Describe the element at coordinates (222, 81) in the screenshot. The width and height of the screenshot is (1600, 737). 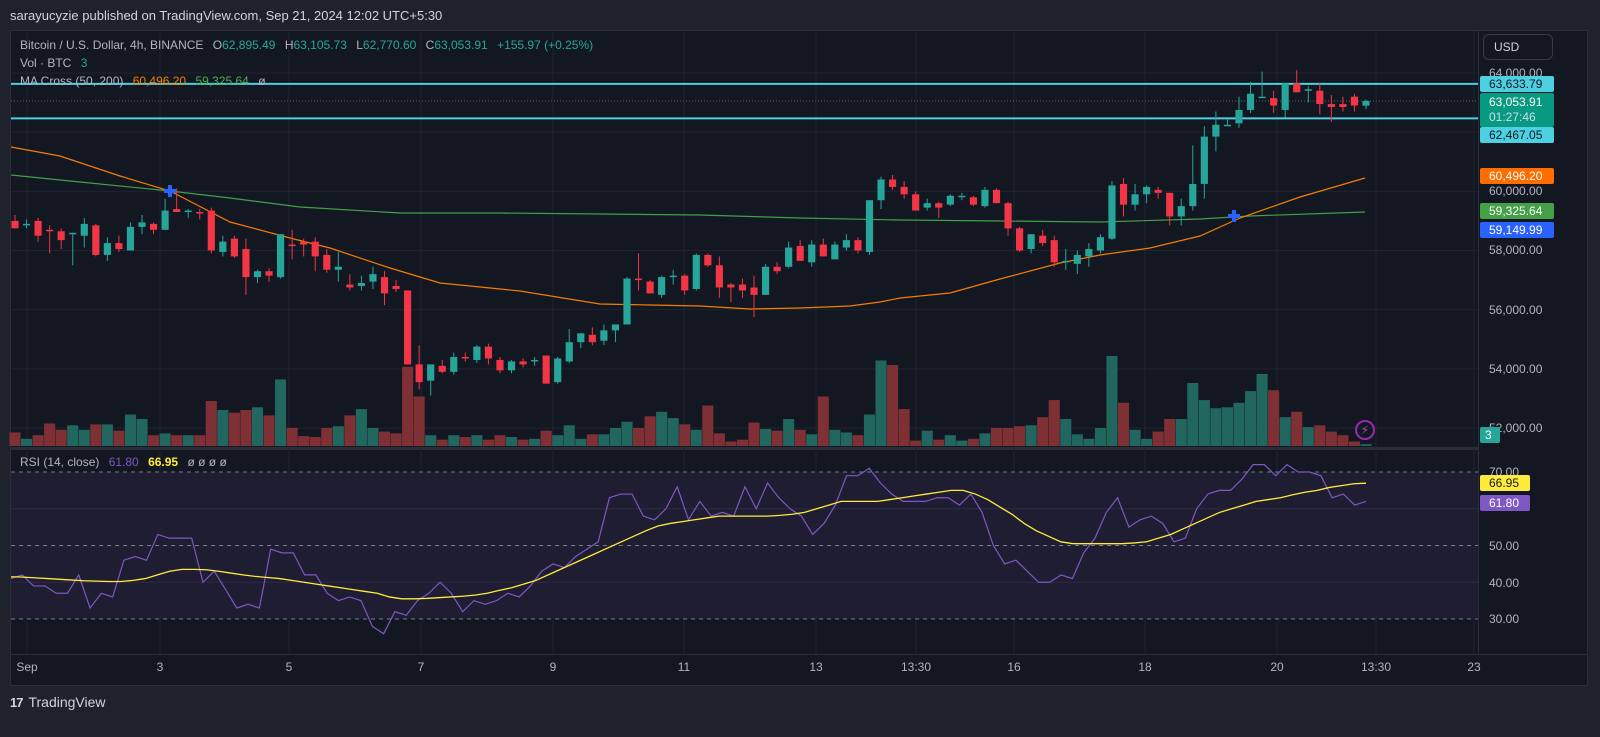
I see `ma200-value: 59,325.64` at that location.